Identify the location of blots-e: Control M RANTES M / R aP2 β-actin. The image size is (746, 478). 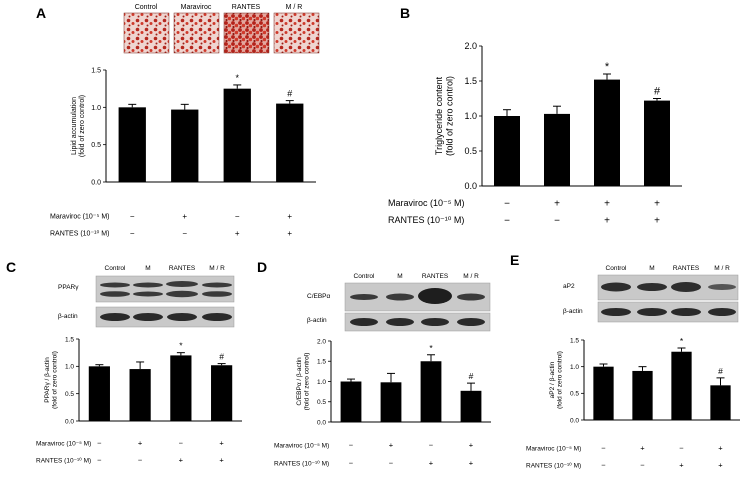
(651, 294).